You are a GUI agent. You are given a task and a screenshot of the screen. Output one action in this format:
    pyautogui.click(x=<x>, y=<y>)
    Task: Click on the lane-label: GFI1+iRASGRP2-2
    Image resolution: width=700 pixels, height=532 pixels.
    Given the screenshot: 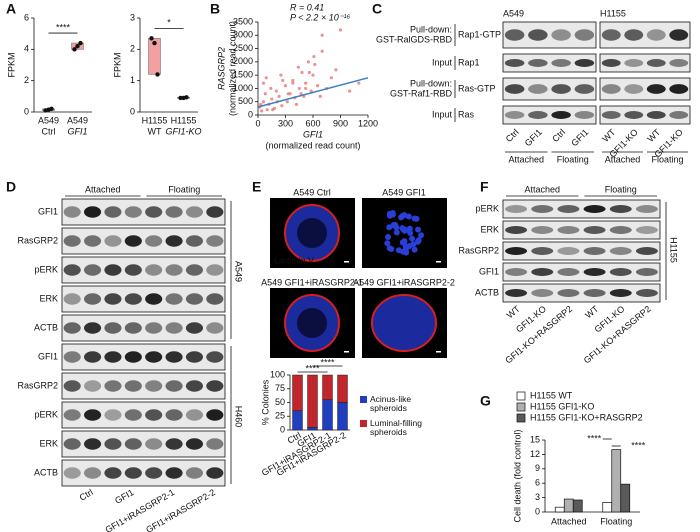 What is the action you would take?
    pyautogui.click(x=180, y=509)
    